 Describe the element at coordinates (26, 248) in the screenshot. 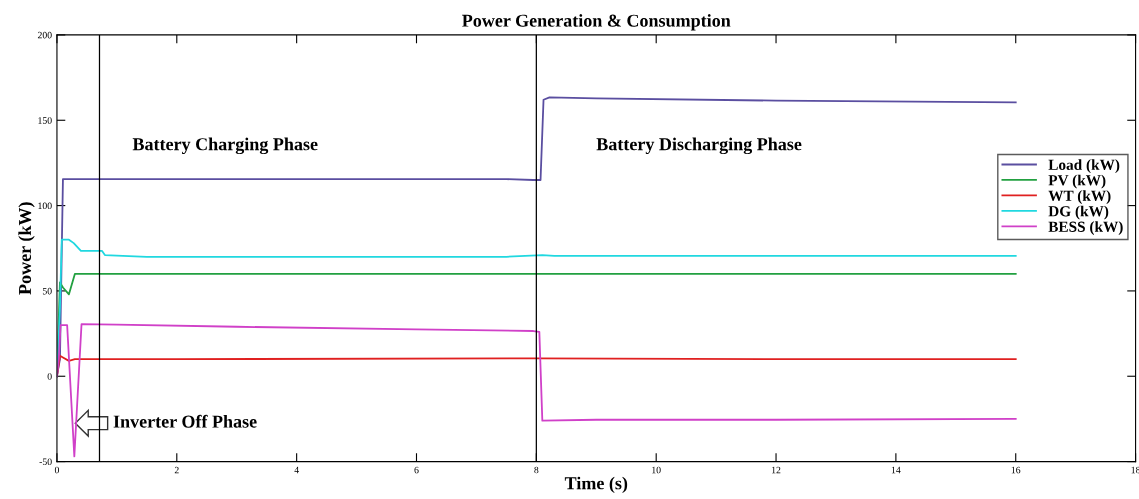

I see `y-axis-title: Power (kW)` at that location.